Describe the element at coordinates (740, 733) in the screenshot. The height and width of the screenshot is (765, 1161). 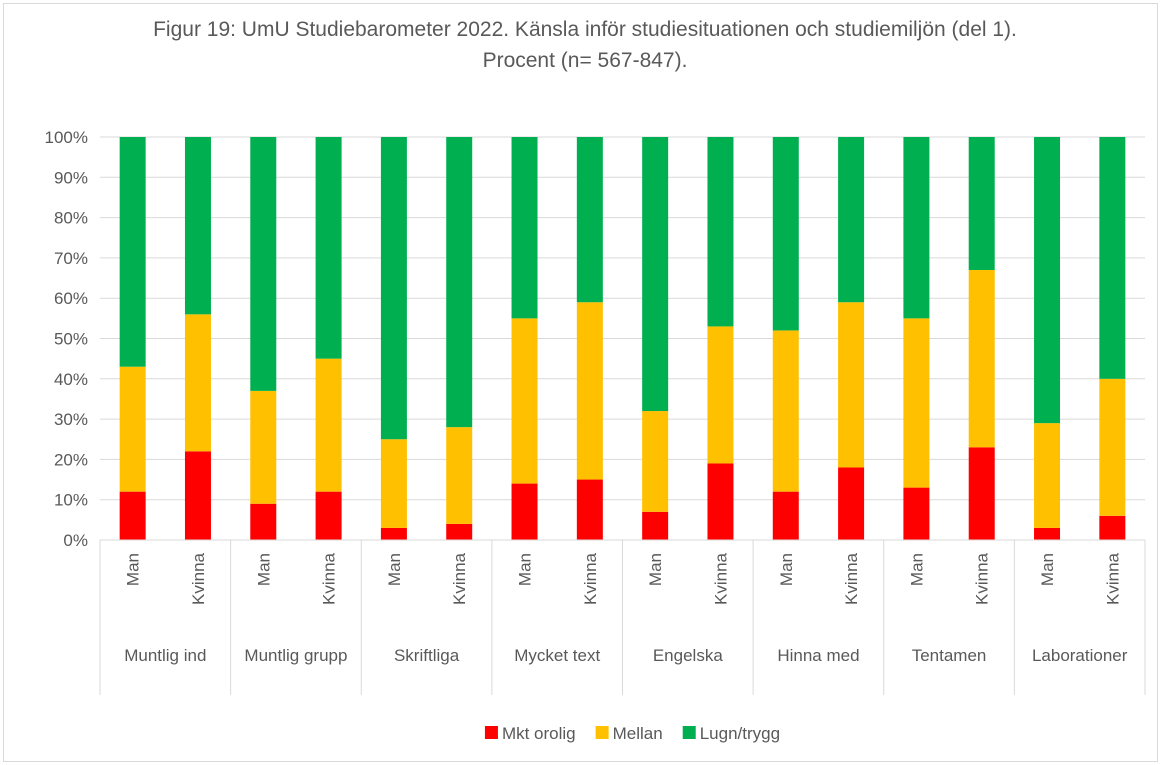
I see `legend-label: Lugn/trygg` at that location.